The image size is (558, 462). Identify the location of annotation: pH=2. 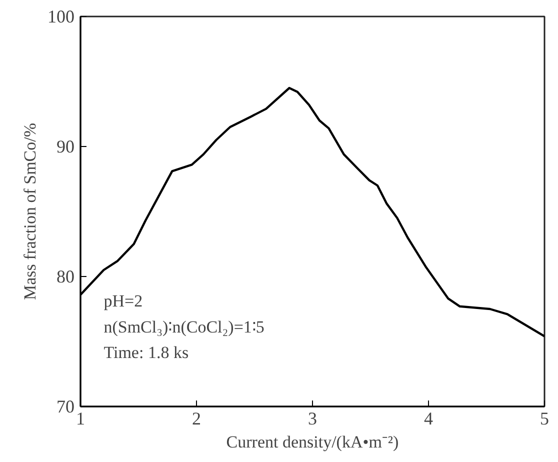
(123, 301).